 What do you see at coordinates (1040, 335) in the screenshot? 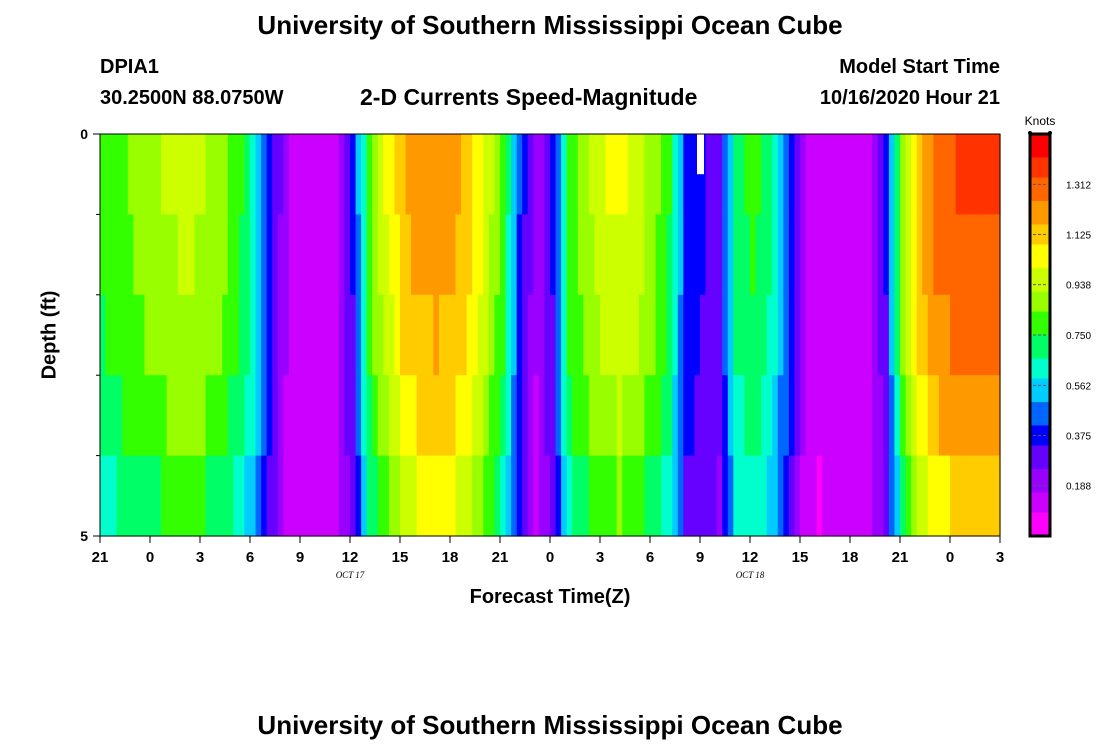
I see `colorbar-frame` at bounding box center [1040, 335].